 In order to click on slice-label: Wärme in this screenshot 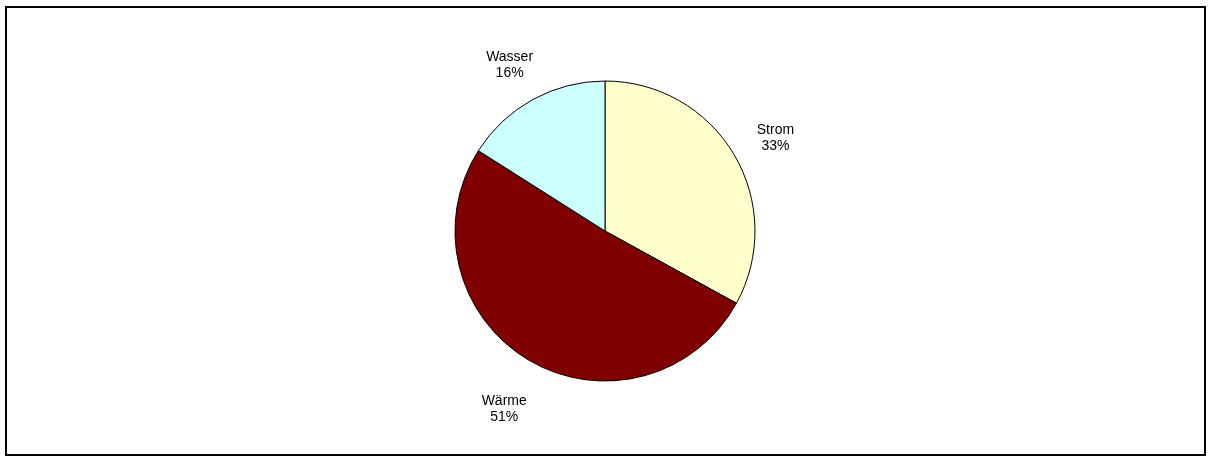, I will do `click(504, 400)`.